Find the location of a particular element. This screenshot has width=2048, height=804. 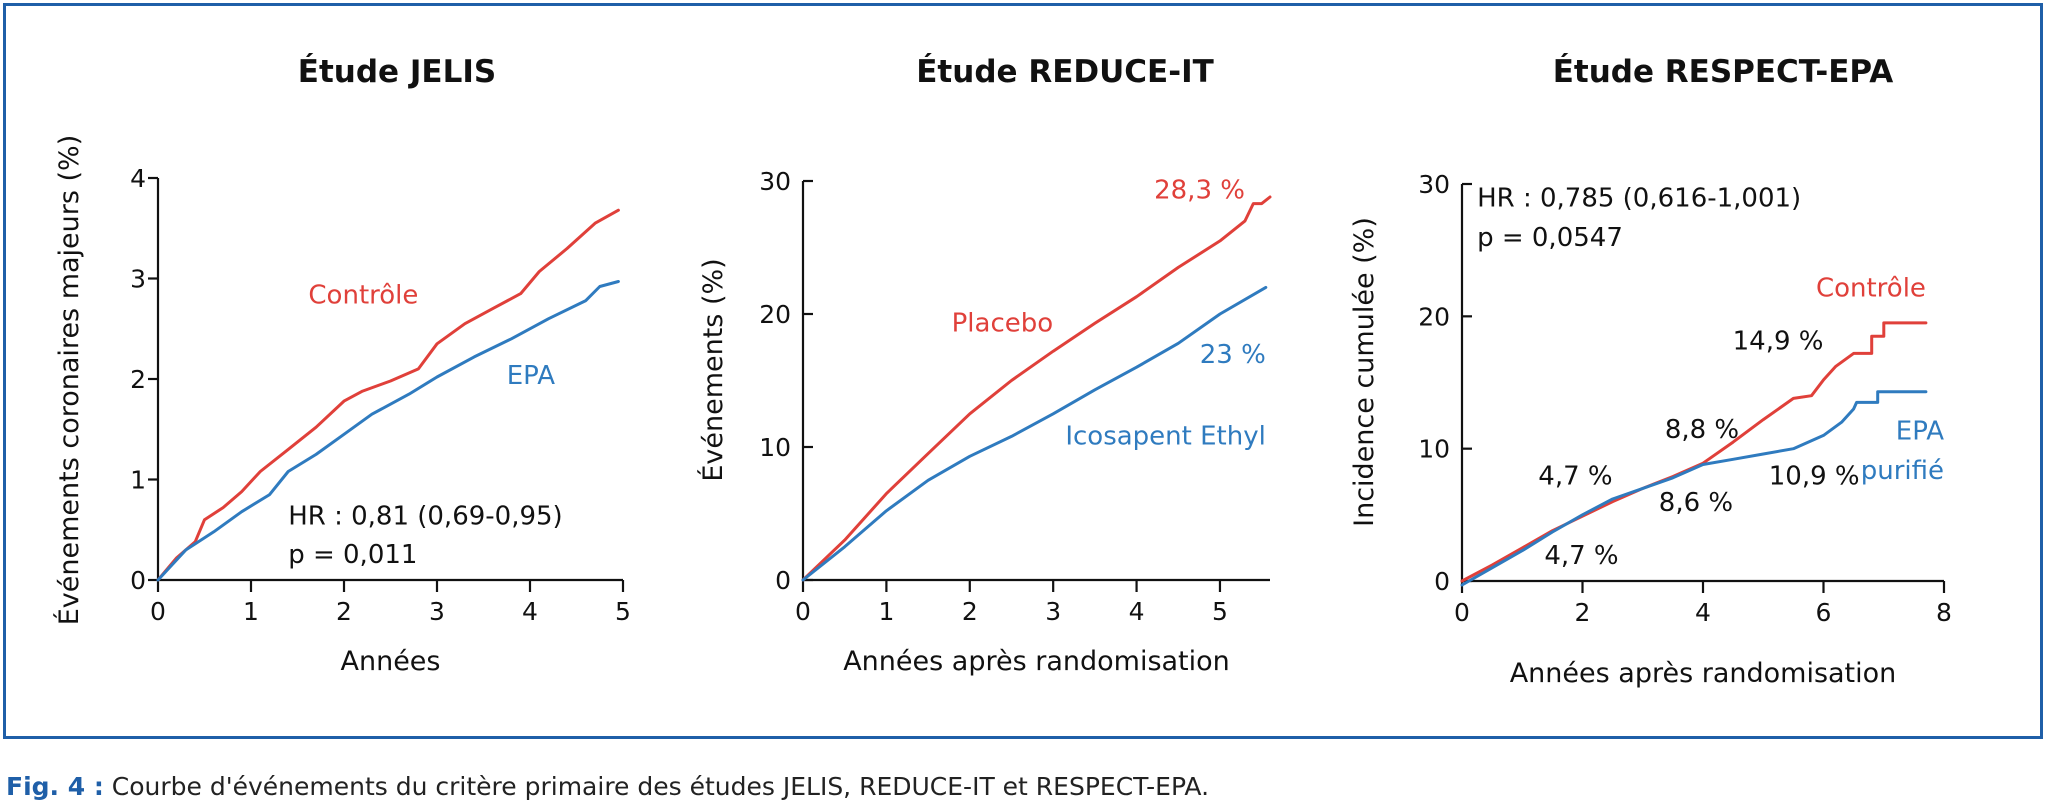

chart-annotation: Icosapent Ethyl is located at coordinates (1165, 436).